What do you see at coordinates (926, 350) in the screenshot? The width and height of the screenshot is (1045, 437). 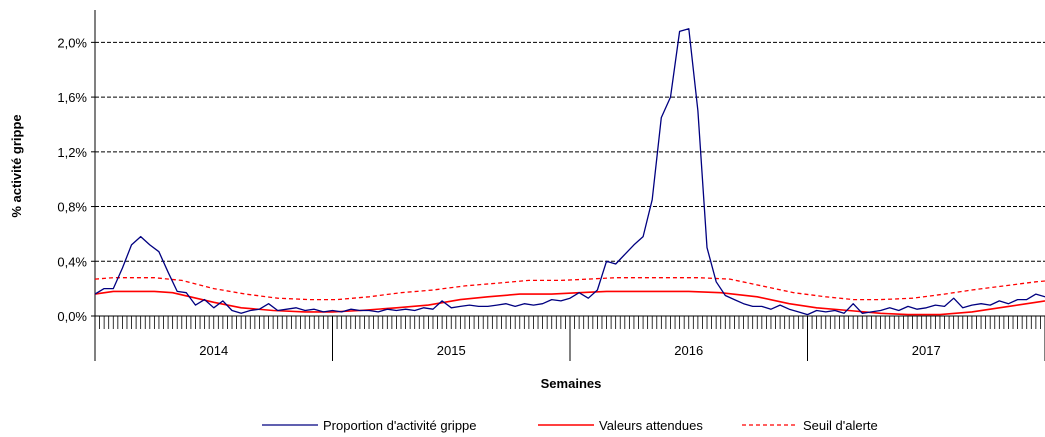 I see `year-label: 2017` at bounding box center [926, 350].